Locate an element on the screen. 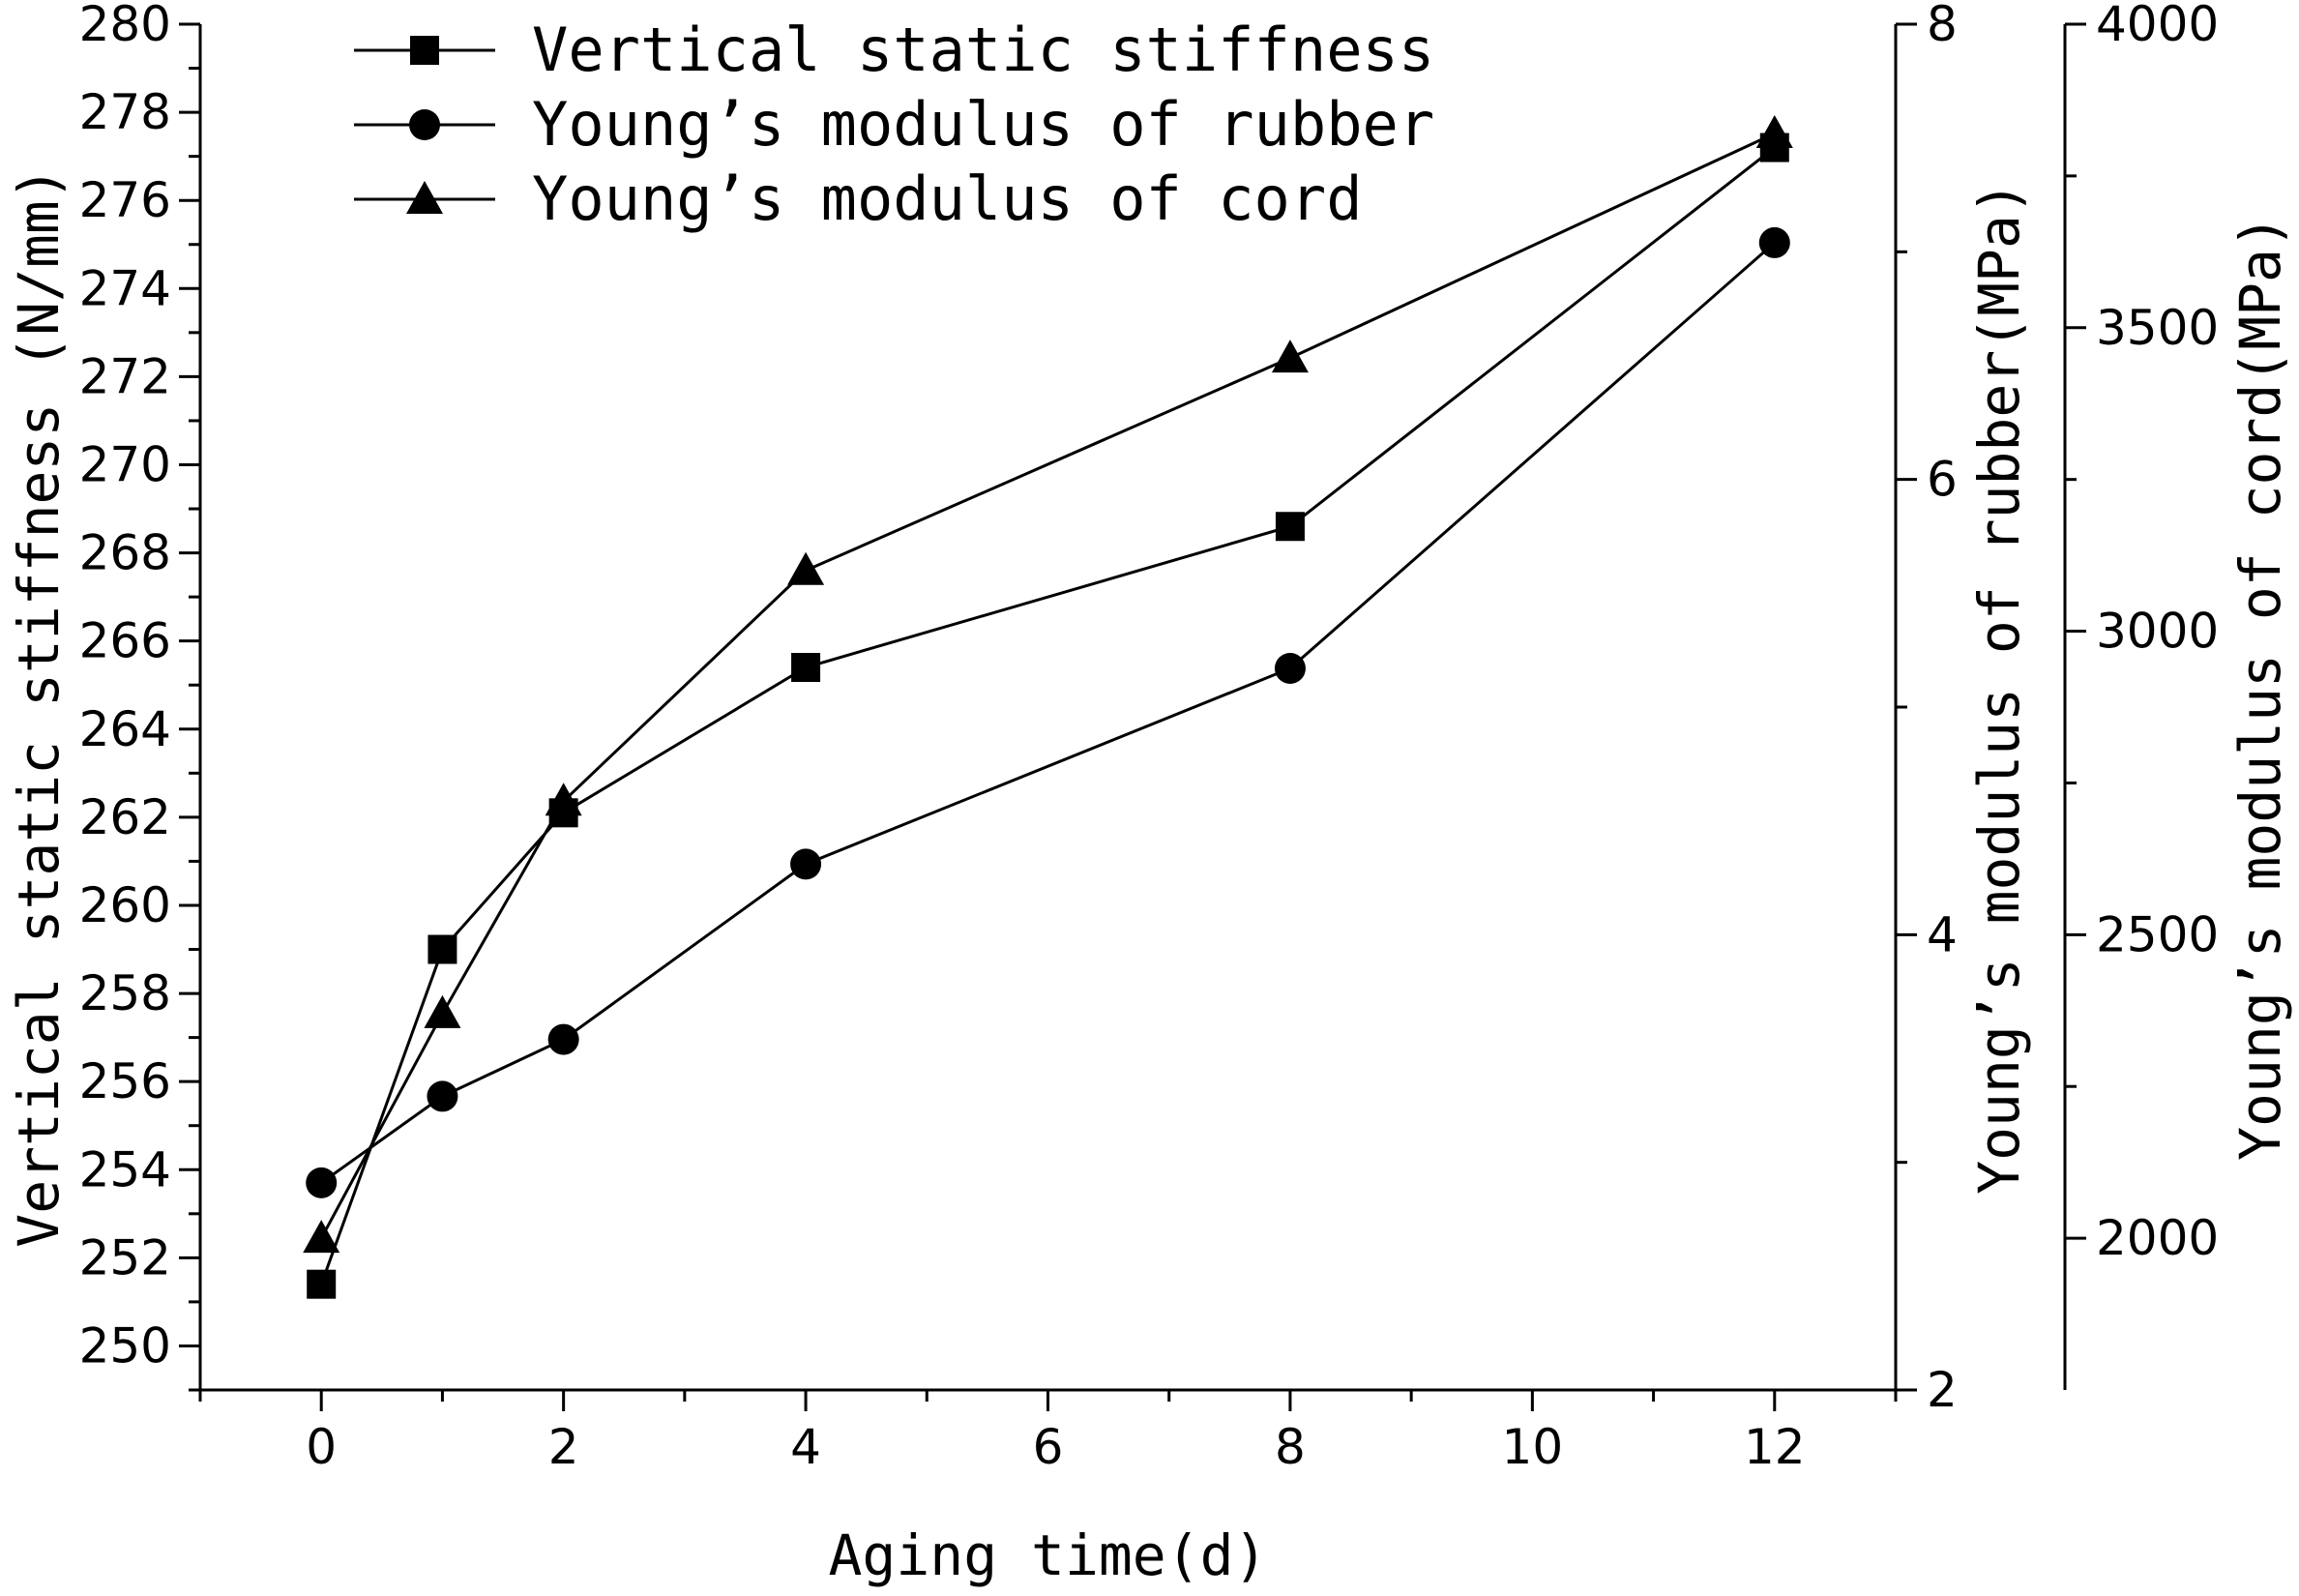  left-tick-label: 276 is located at coordinates (125, 200).